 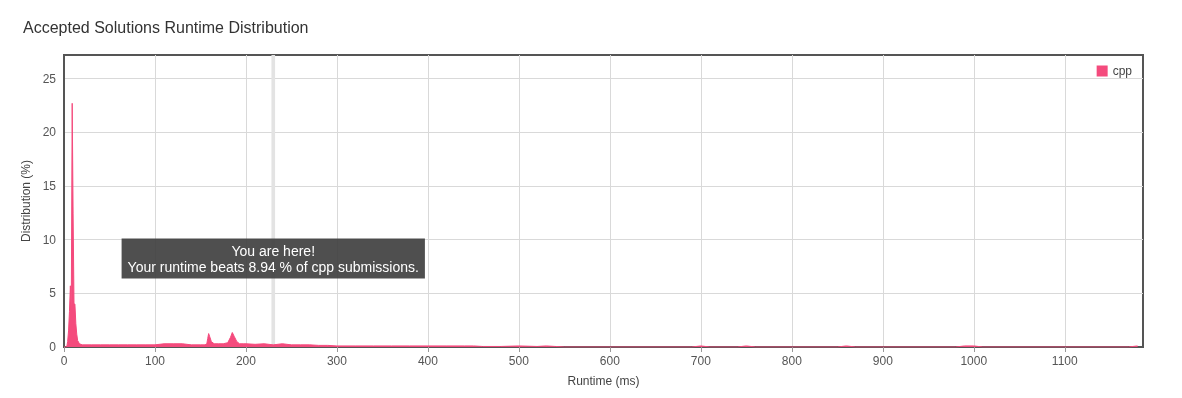 What do you see at coordinates (49, 132) in the screenshot?
I see `y-tick-label: 20` at bounding box center [49, 132].